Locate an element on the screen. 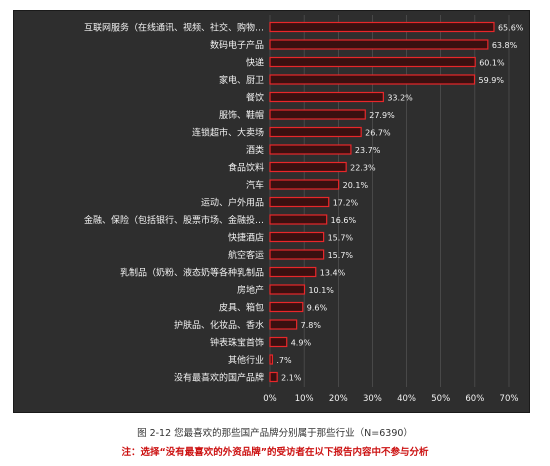 The height and width of the screenshot is (466, 550). category-label: 护肤品、化妆品、香水 is located at coordinates (219, 325).